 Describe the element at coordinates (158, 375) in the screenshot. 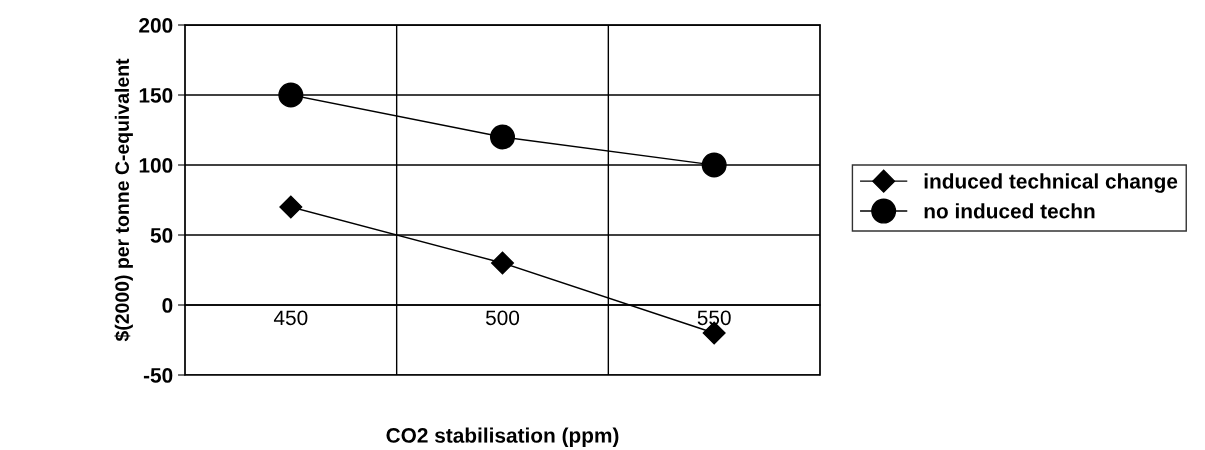

I see `y-tick-label: -50` at that location.